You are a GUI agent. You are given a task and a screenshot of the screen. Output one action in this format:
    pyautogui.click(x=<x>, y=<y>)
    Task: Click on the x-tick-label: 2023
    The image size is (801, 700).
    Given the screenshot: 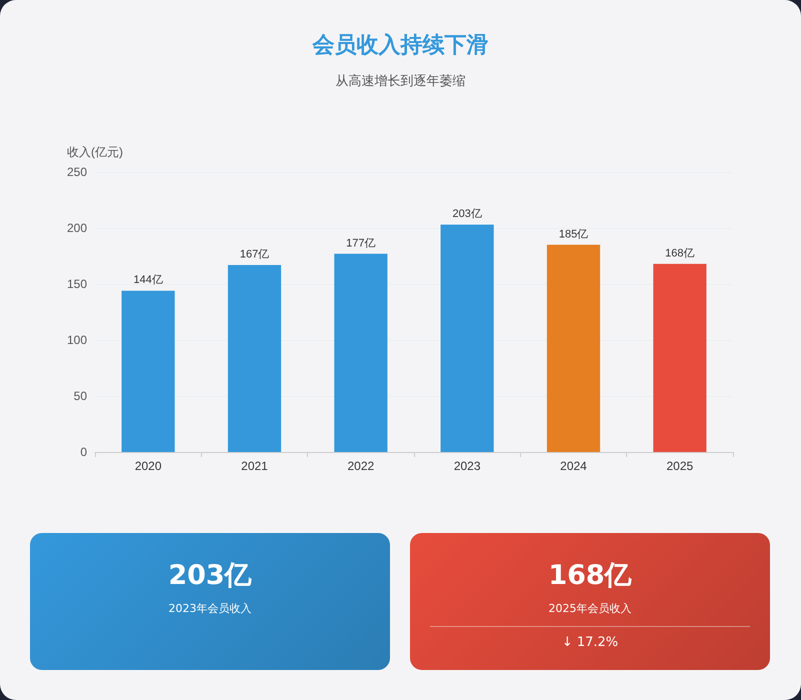 What is the action you would take?
    pyautogui.click(x=467, y=466)
    